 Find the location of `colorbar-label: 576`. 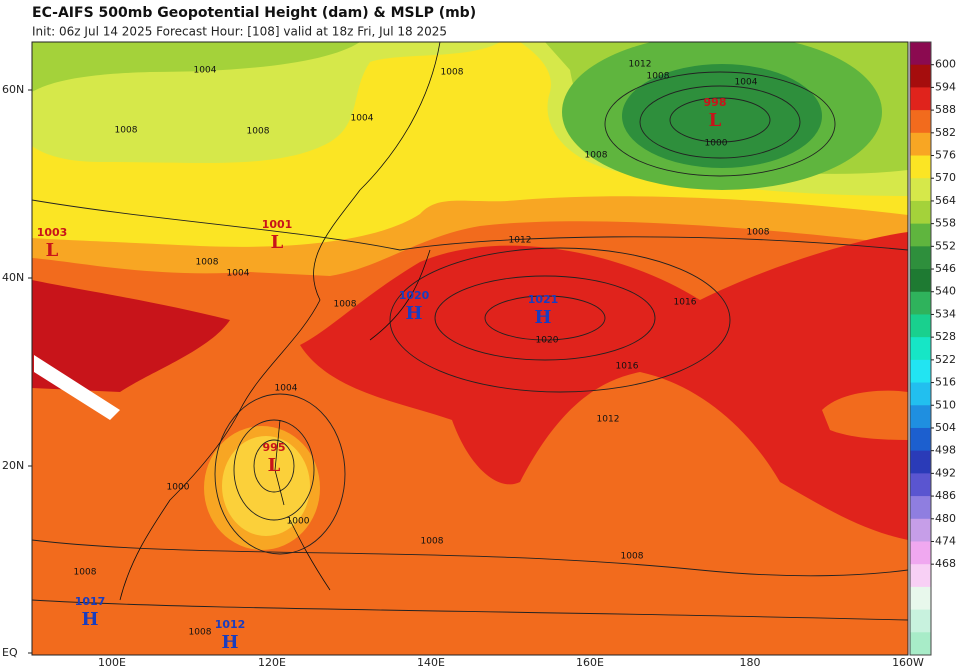

colorbar-label: 576 is located at coordinates (945, 155).